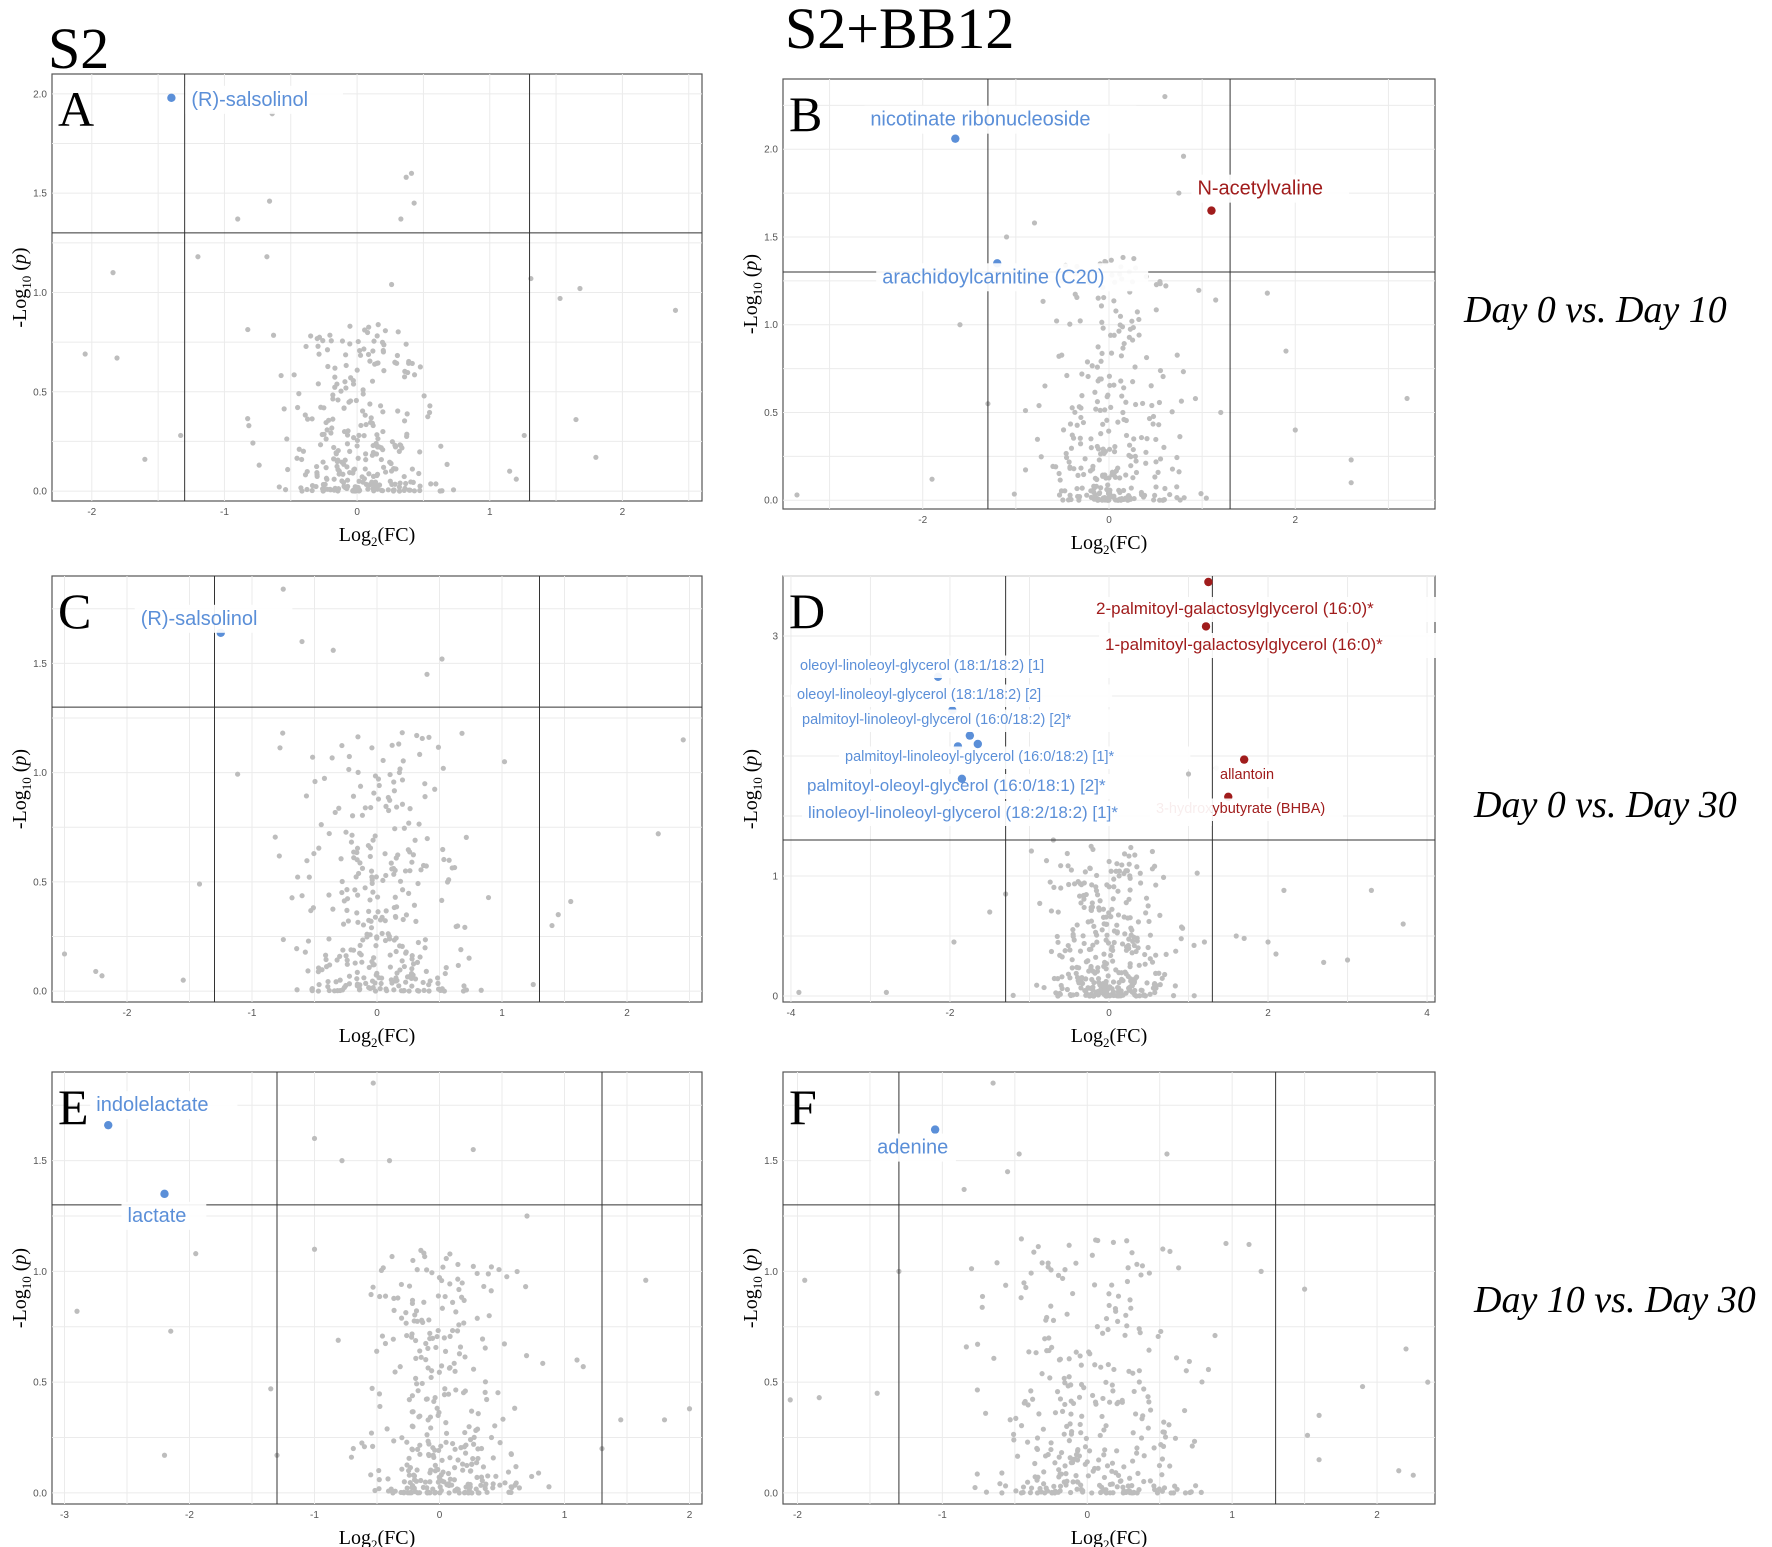  Describe the element at coordinates (775, 637) in the screenshot. I see `y-tick-label: 3` at that location.